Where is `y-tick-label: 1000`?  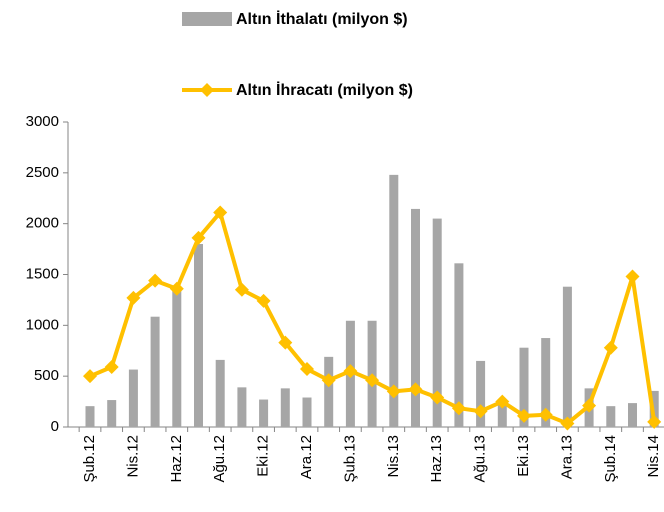 y-tick-label: 1000 is located at coordinates (42, 324).